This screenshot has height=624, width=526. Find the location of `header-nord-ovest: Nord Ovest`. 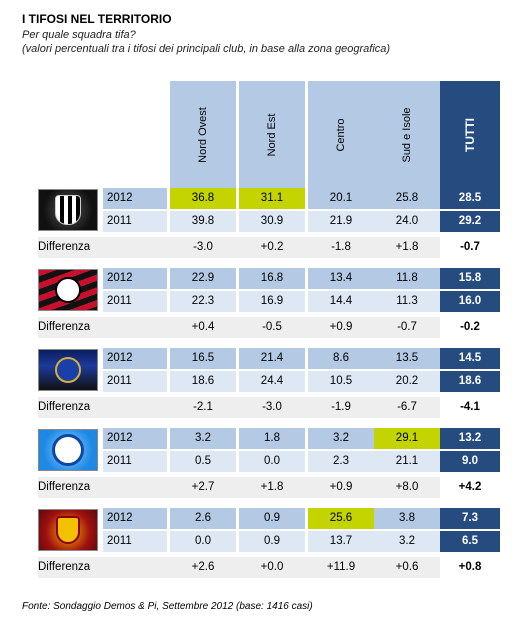

header-nord-ovest: Nord Ovest is located at coordinates (203, 134).